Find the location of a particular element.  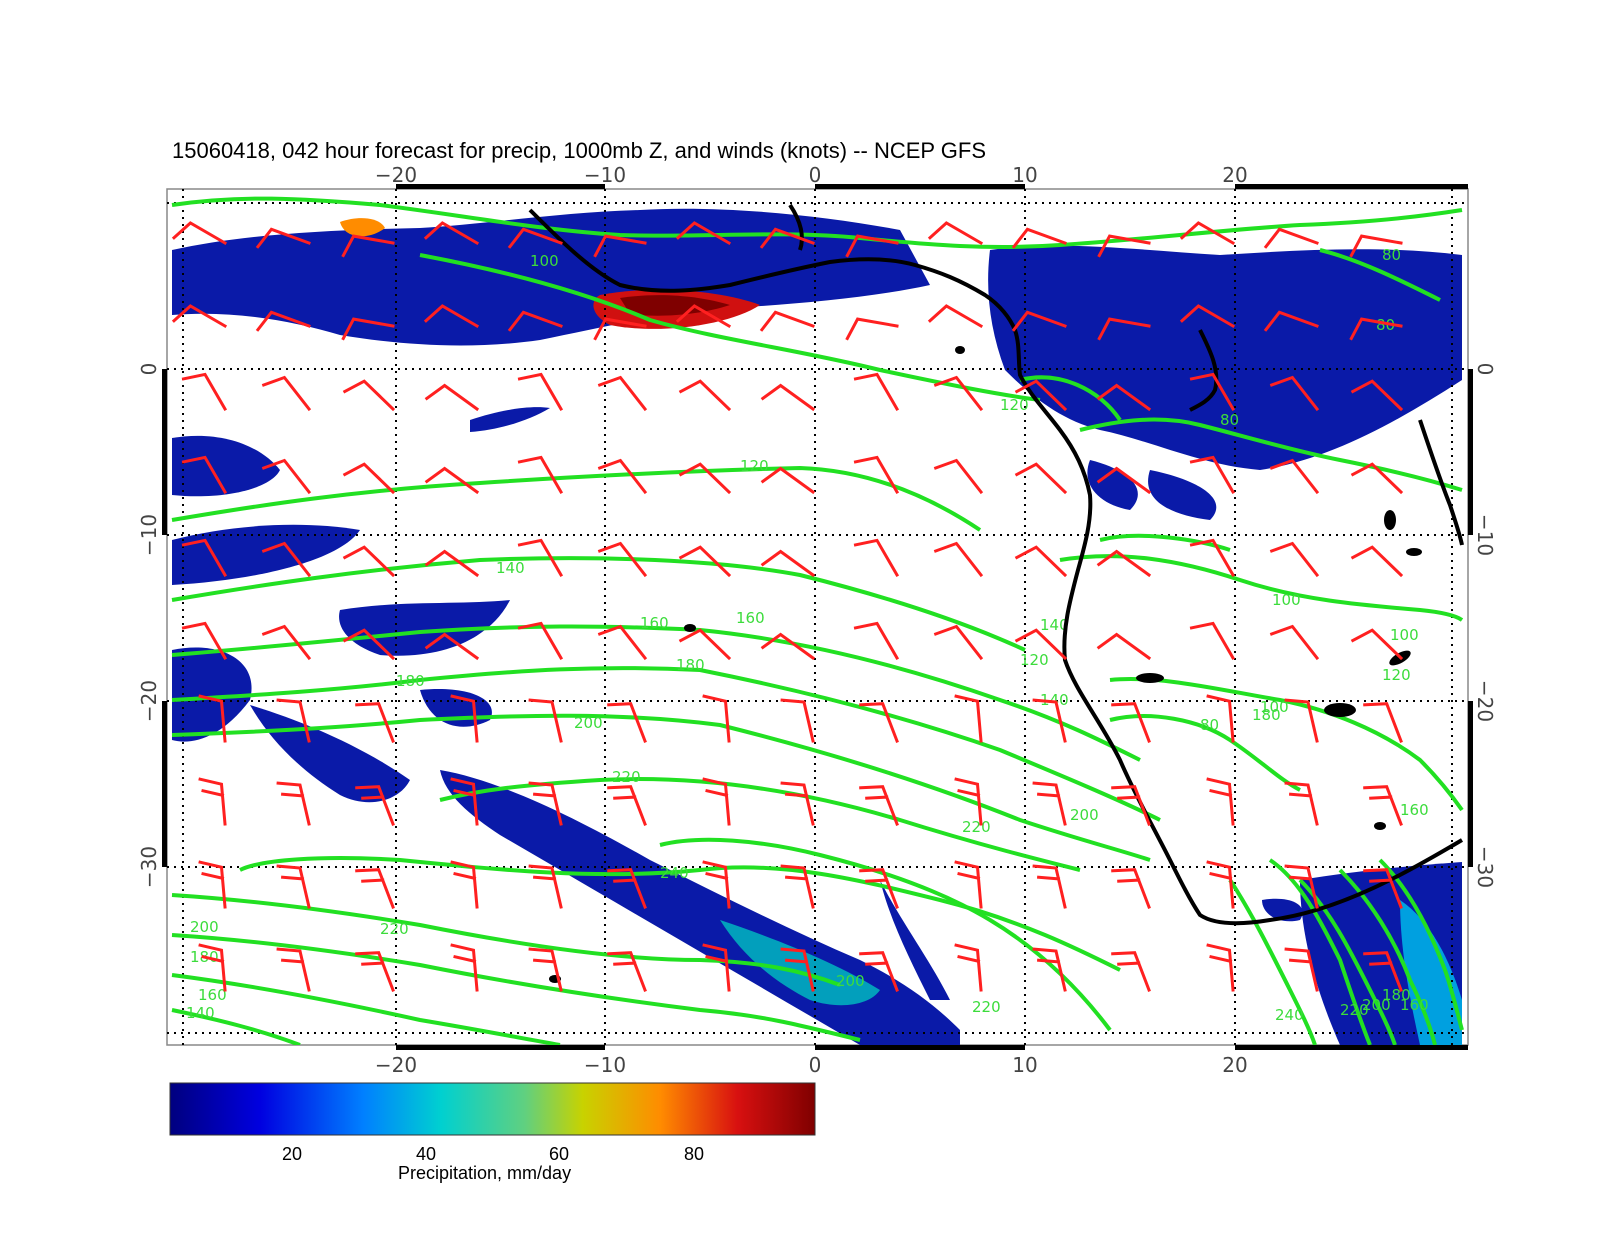

lon-tick-label: 10 is located at coordinates (1024, 1065).